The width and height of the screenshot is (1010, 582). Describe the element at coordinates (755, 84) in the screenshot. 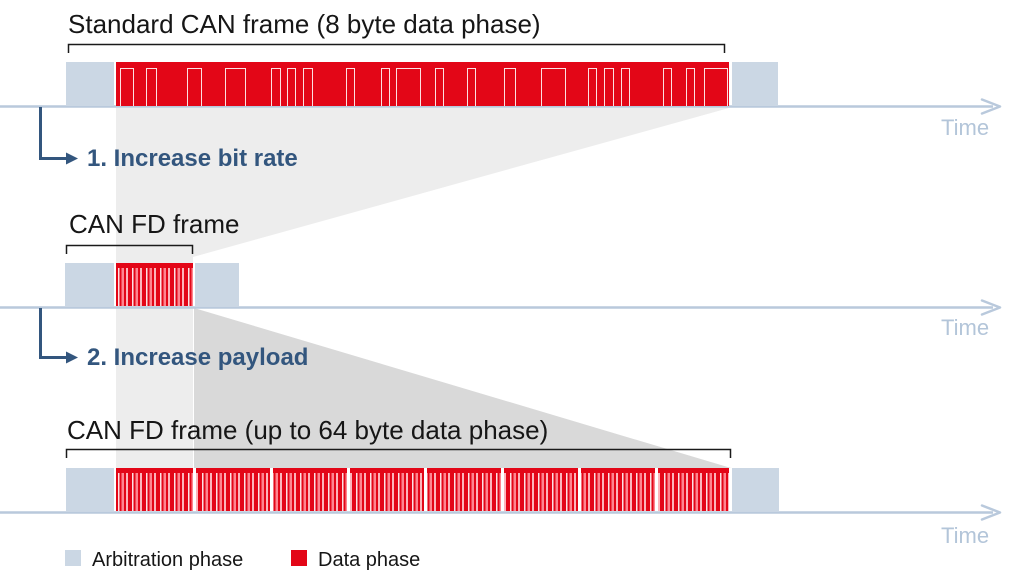

I see `frame-1-arbitration-end-block` at that location.